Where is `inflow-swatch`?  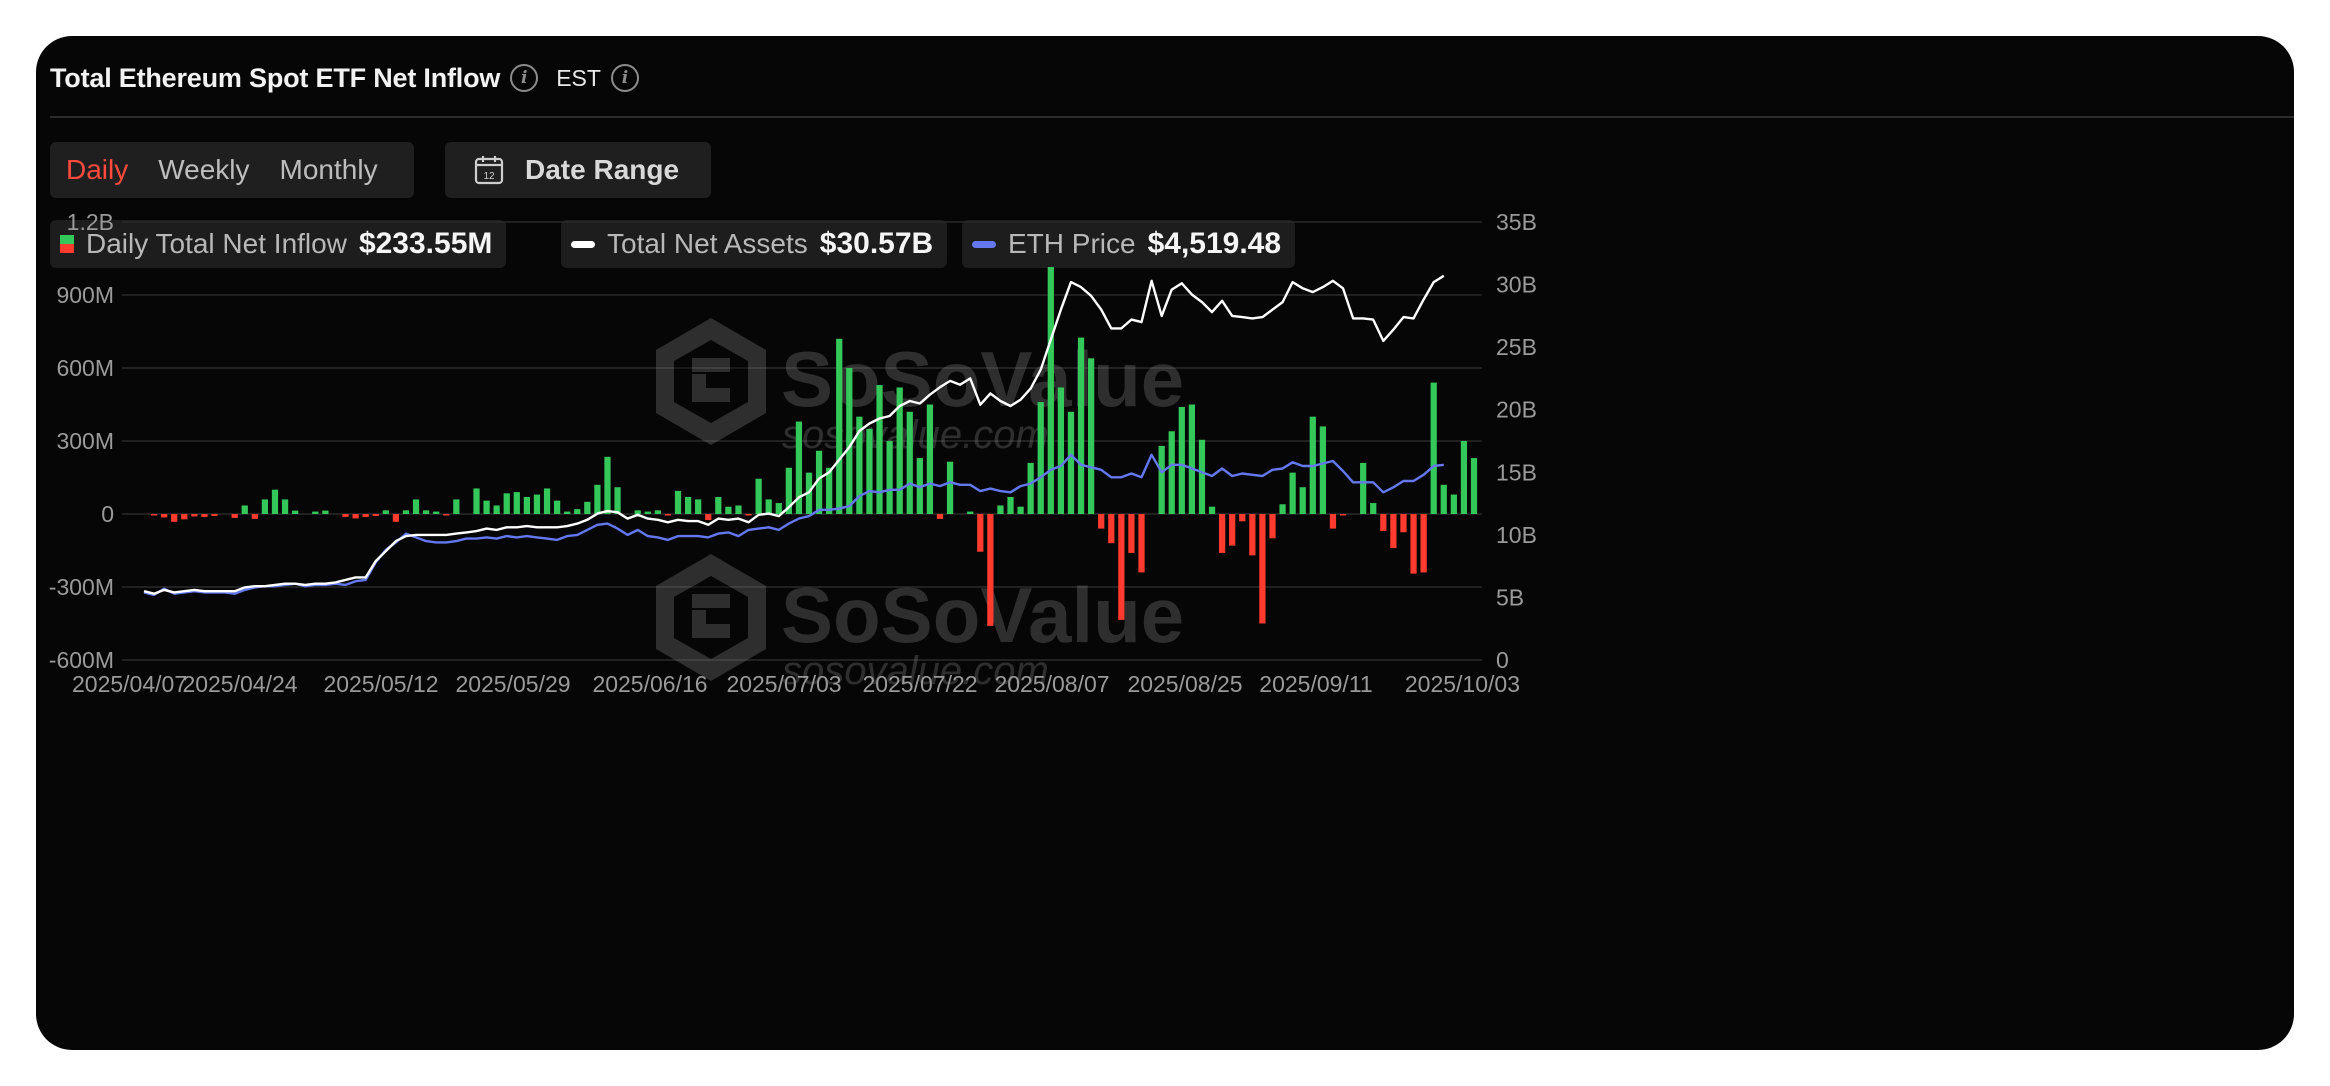
inflow-swatch is located at coordinates (67, 244).